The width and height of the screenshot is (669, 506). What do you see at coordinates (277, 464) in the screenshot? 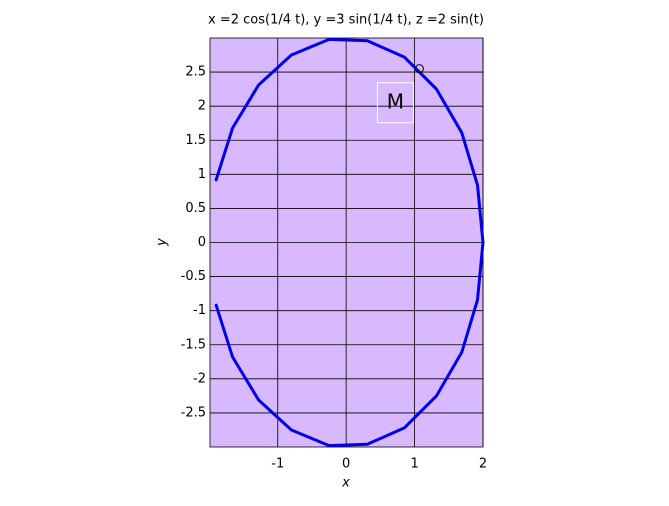
I see `x-tick-label: -1` at bounding box center [277, 464].